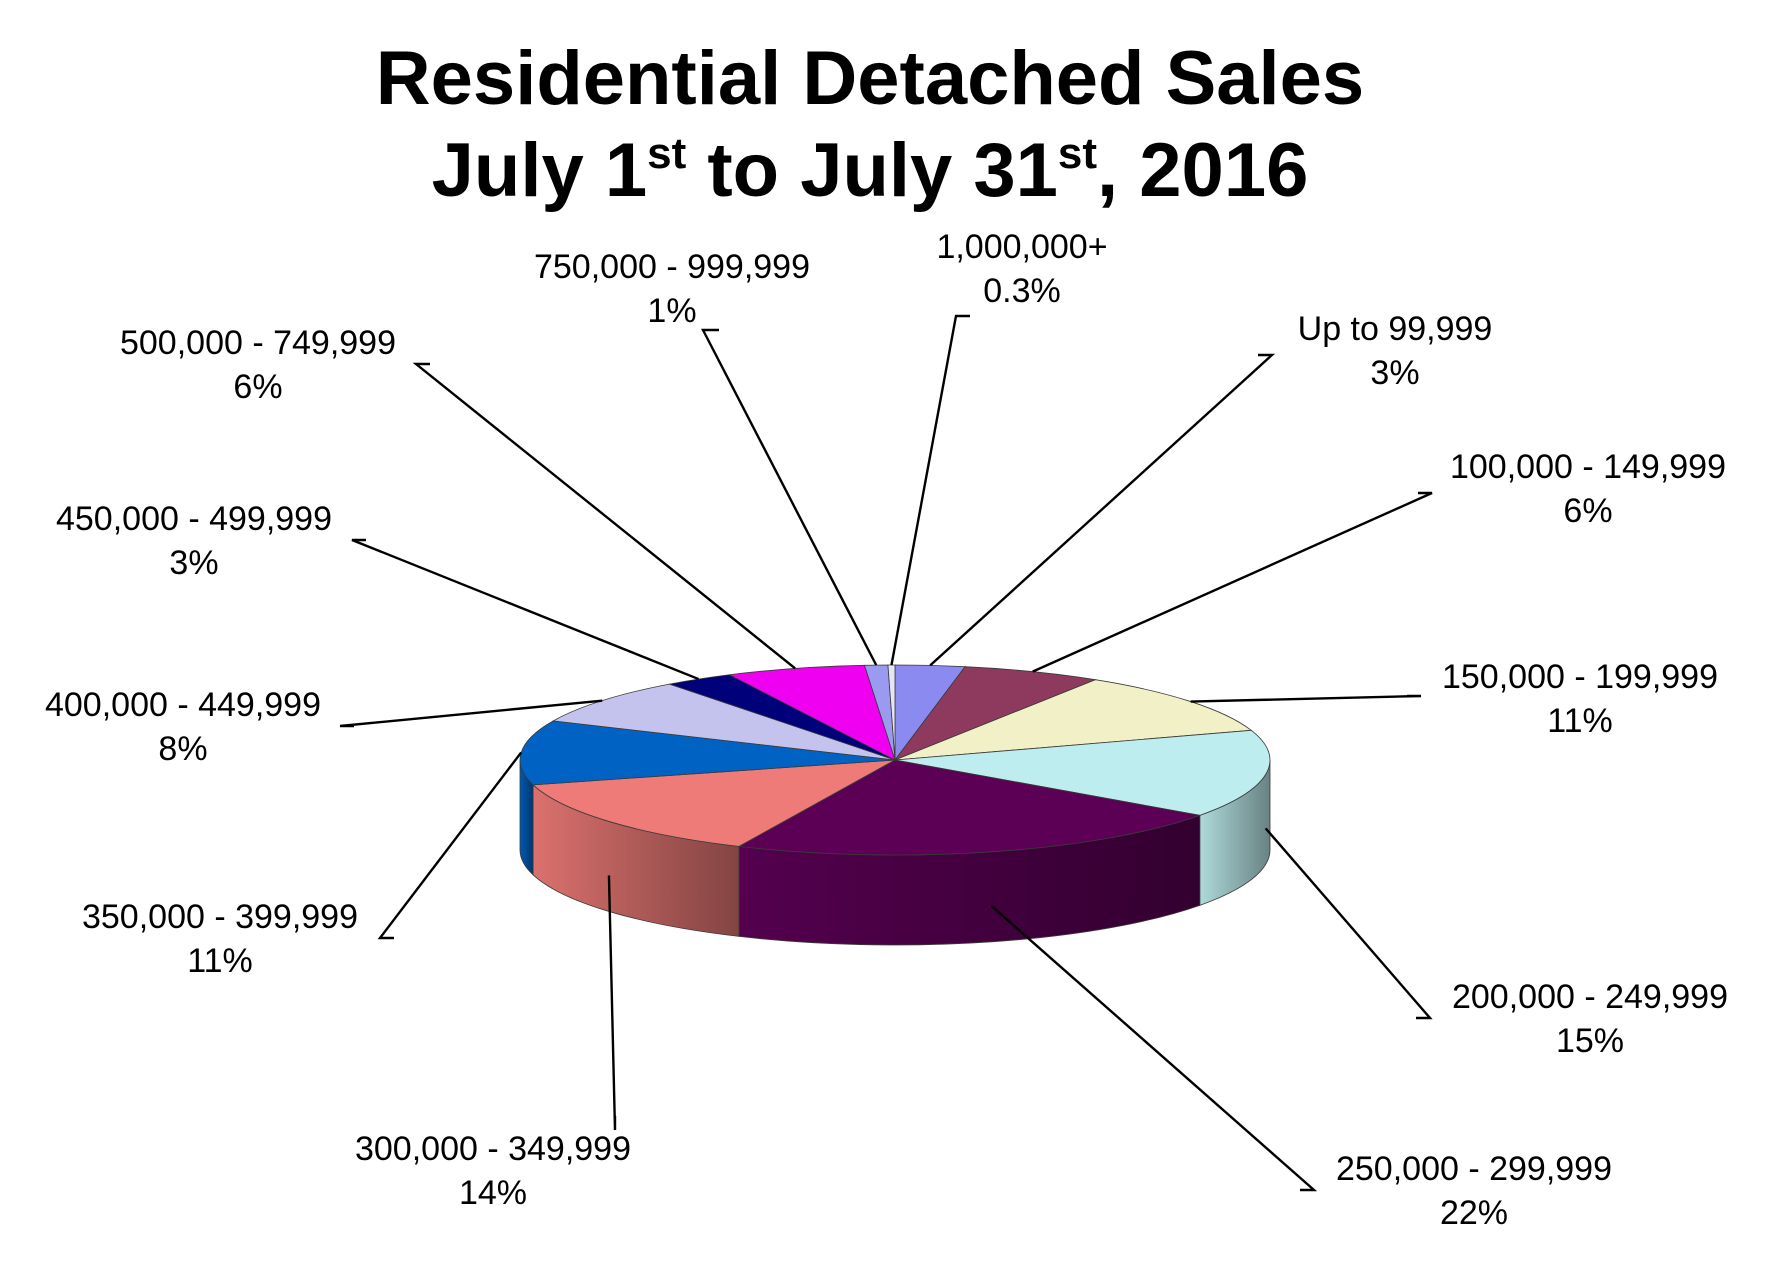  I want to click on slice-range-label: 1,000,000+, so click(1021, 247).